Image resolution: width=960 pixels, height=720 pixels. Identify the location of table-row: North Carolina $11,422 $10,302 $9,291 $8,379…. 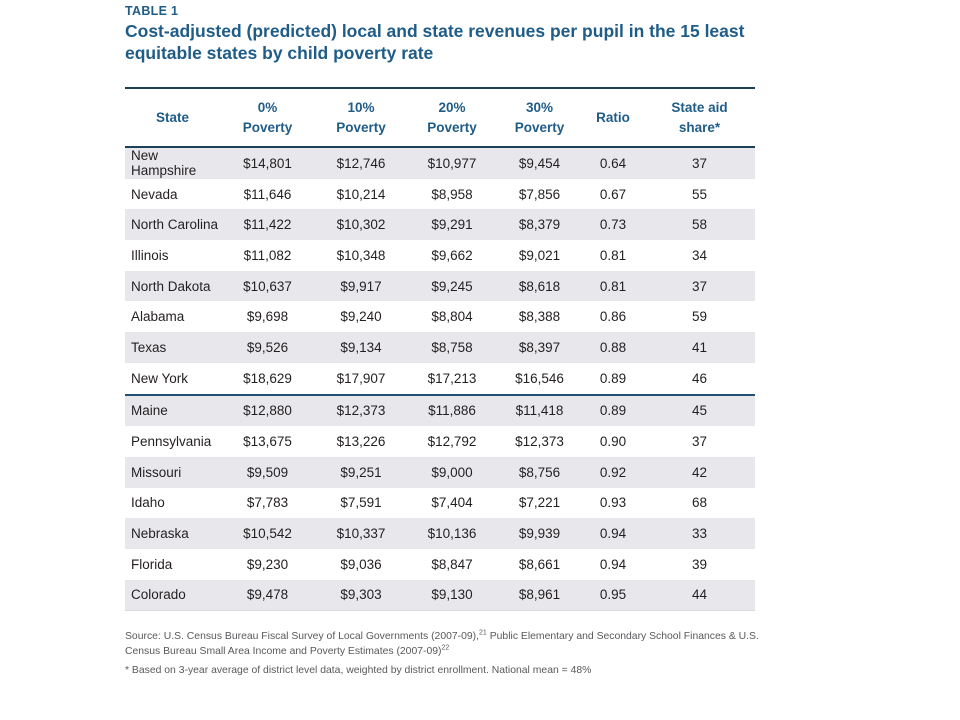
(440, 225).